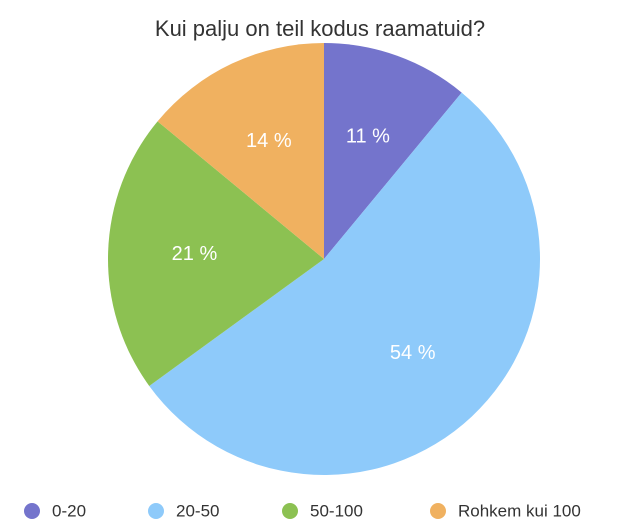 The width and height of the screenshot is (619, 529). Describe the element at coordinates (413, 353) in the screenshot. I see `value-label: 54 %` at that location.